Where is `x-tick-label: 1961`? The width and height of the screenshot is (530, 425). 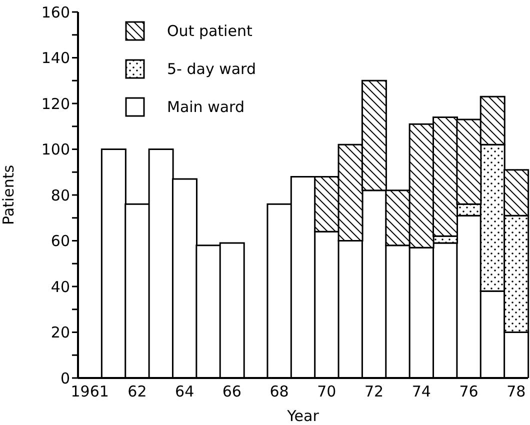
x-tick-label: 1961 is located at coordinates (89, 391).